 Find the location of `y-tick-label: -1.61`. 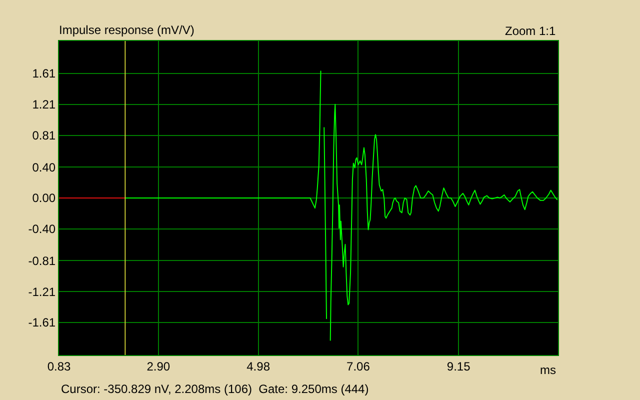

y-tick-label: -1.61 is located at coordinates (42, 323).